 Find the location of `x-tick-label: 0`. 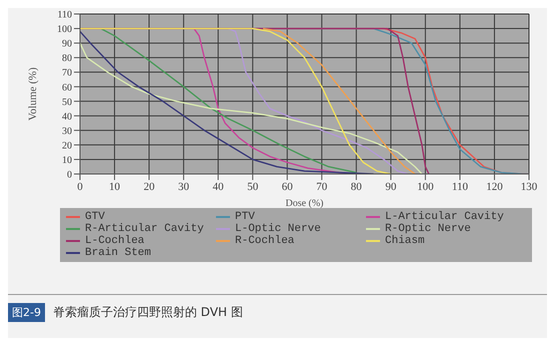

x-tick-label: 0 is located at coordinates (80, 186).